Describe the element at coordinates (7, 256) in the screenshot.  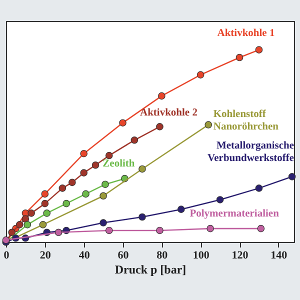
I see `x-tick-label: 0` at that location.